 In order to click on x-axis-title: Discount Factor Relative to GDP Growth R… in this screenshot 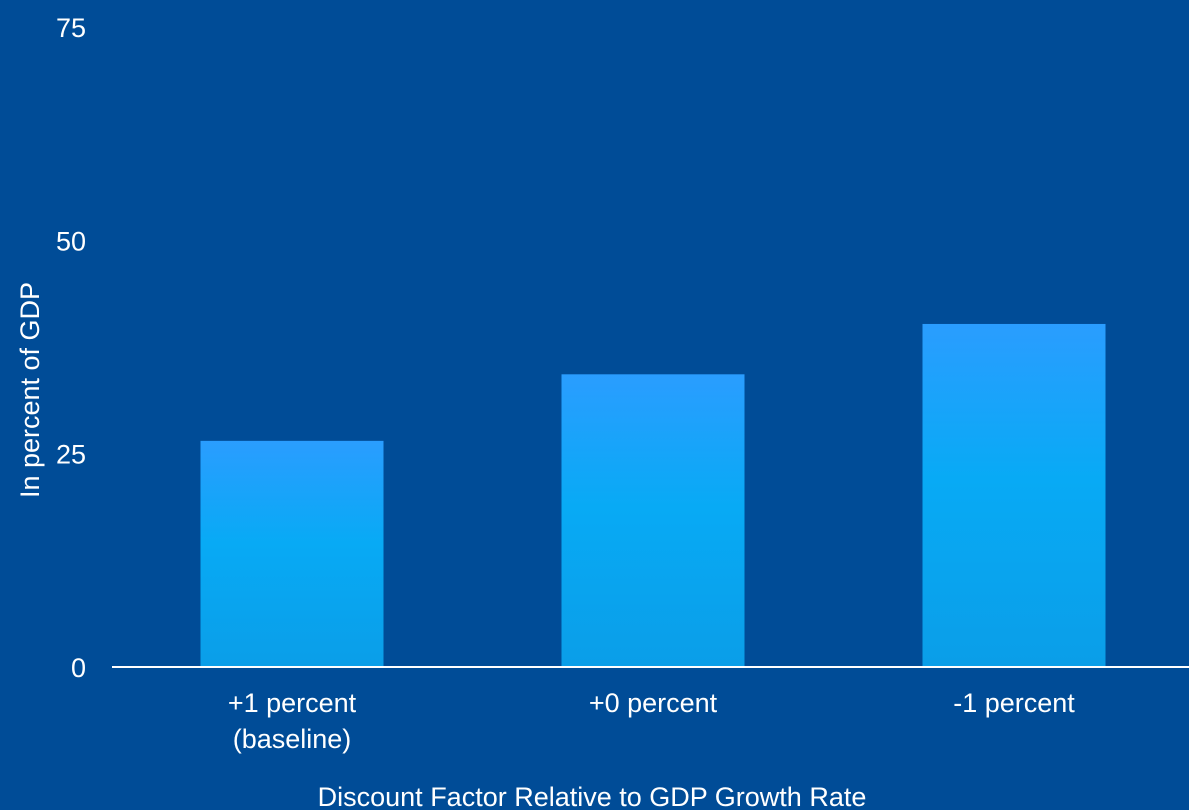, I will do `click(592, 796)`.